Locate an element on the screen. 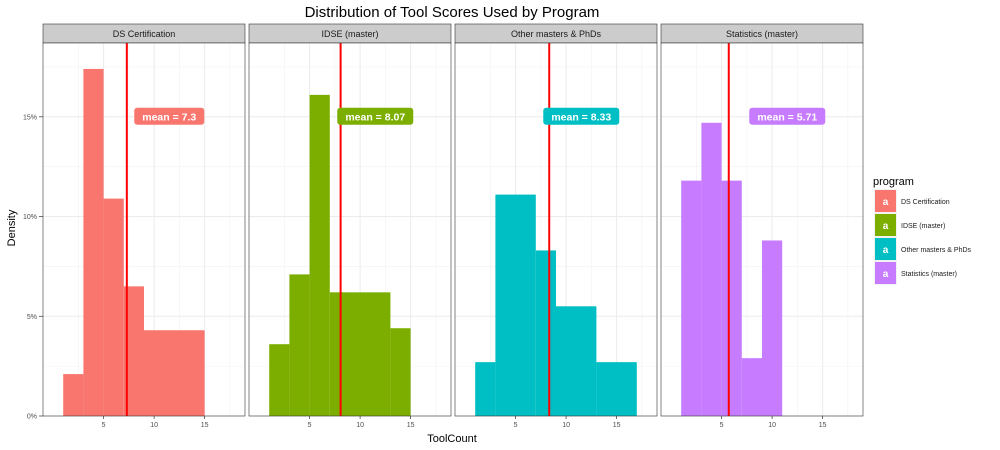 This screenshot has width=1000, height=450. y-tick-label: 0% is located at coordinates (32, 417).